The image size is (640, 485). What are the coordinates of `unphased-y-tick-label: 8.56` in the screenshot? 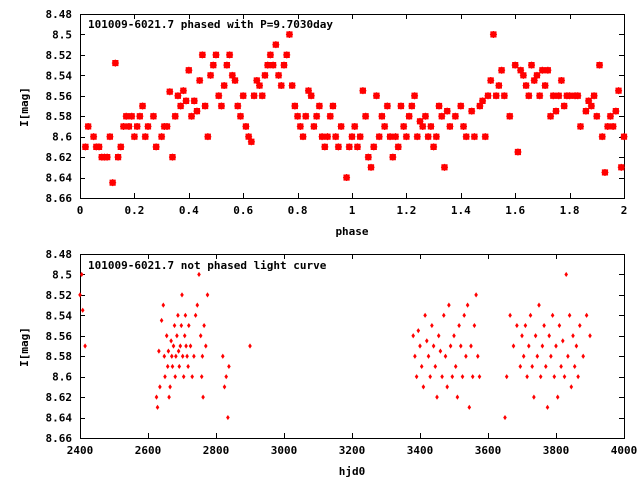 It's located at (59, 336).